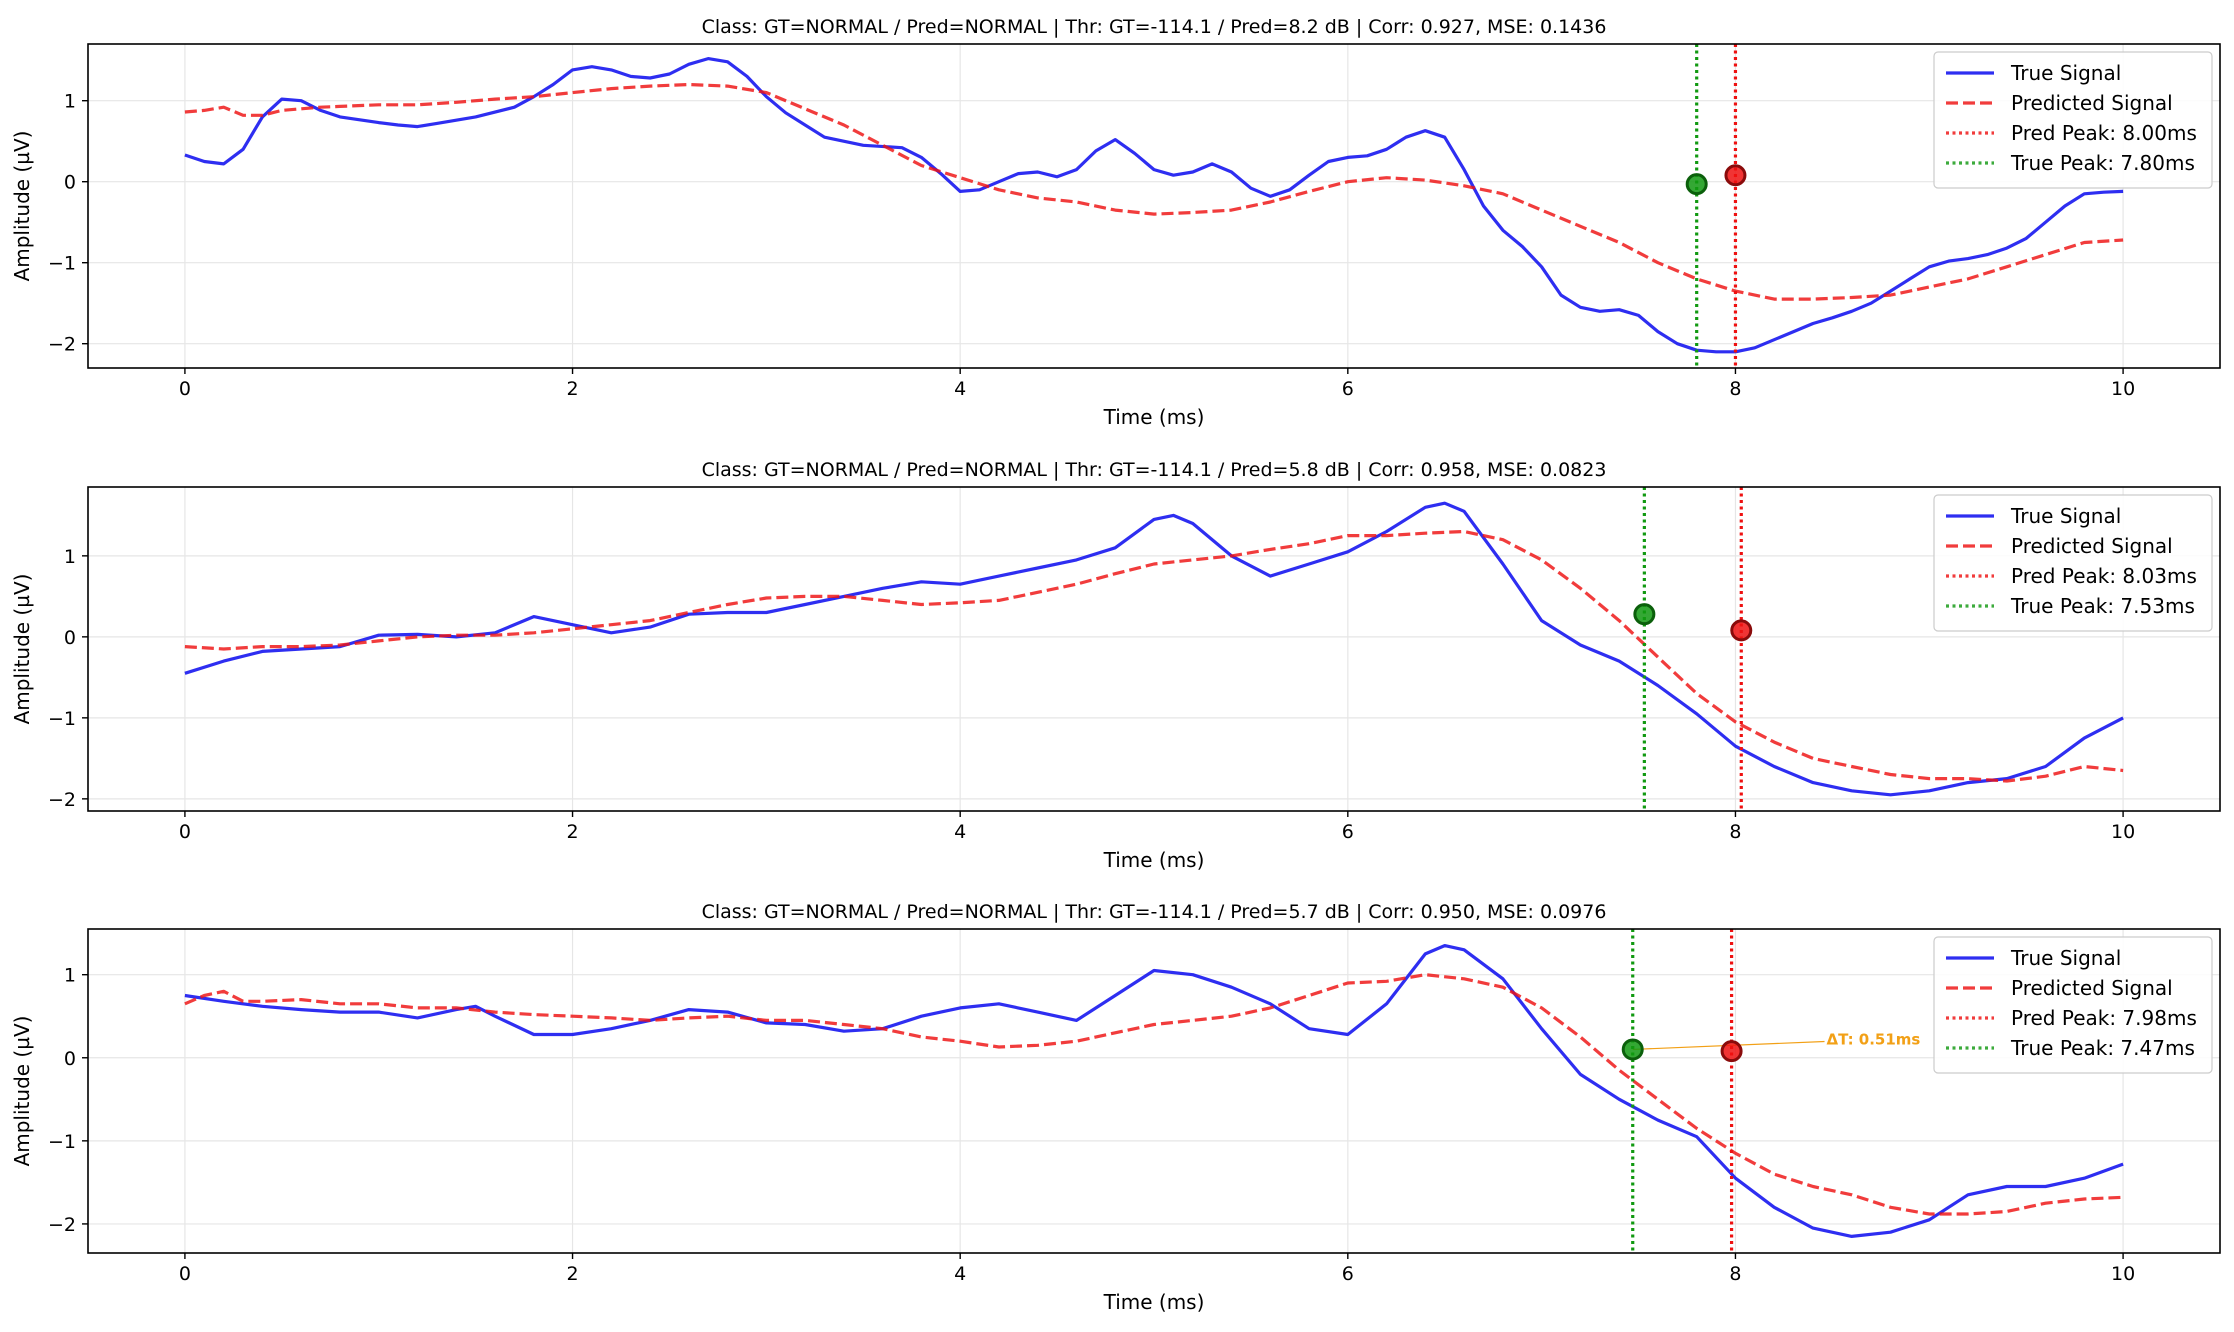 This screenshot has width=2234, height=1332. I want to click on predicted-signal-line, so click(1154, 191).